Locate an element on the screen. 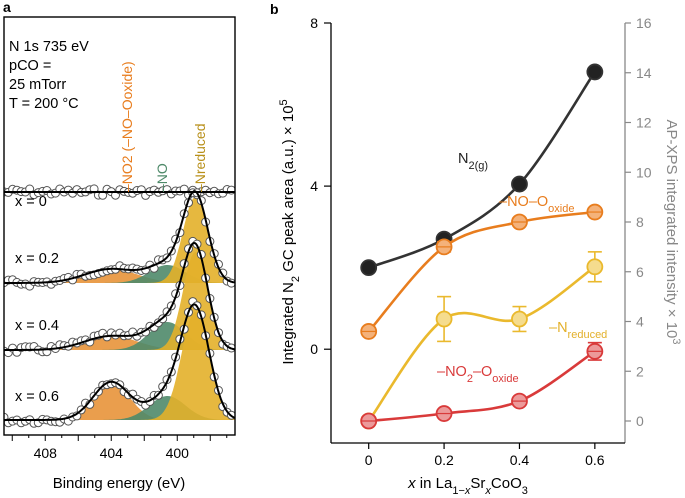  peak-label-no: –NO is located at coordinates (162, 177).